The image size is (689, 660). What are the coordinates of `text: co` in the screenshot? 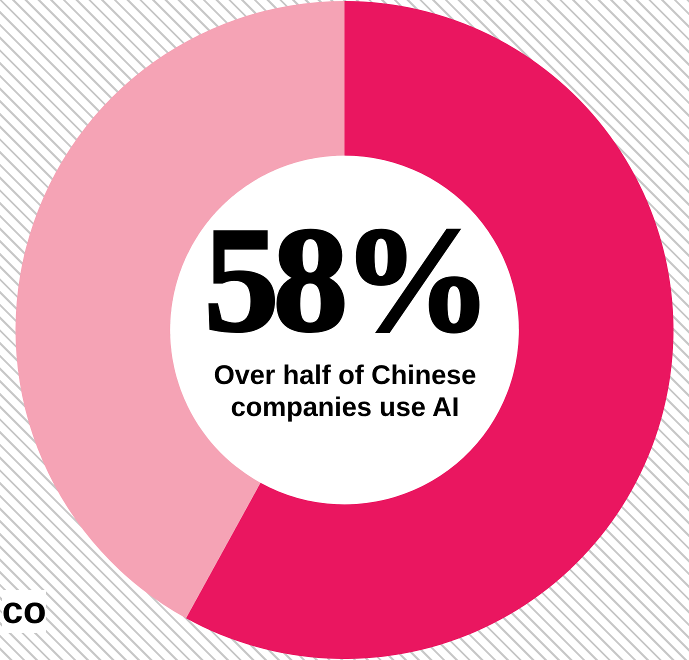 It's located at (24, 611).